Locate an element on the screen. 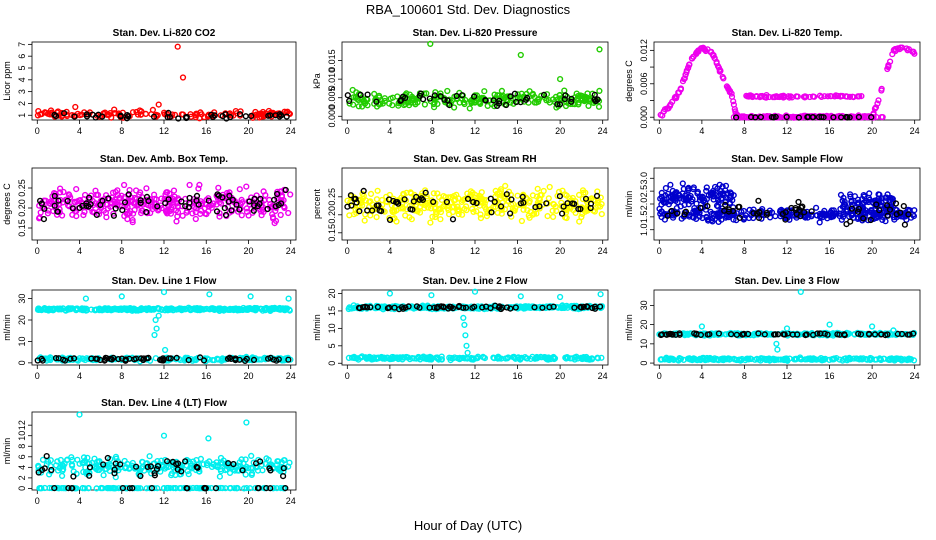 The width and height of the screenshot is (936, 540). x-tick-label: 20 is located at coordinates (560, 251).